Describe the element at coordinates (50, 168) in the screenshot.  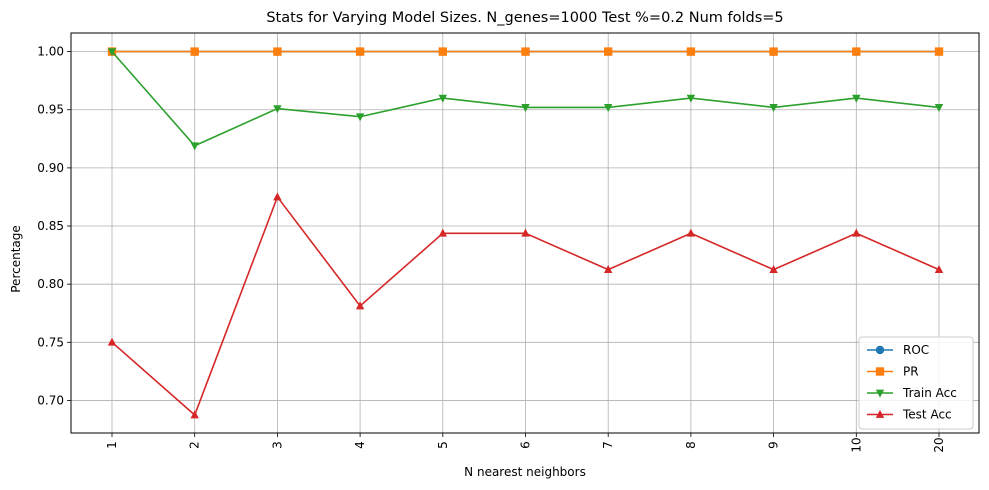
I see `y-tick-label: 0.90` at that location.